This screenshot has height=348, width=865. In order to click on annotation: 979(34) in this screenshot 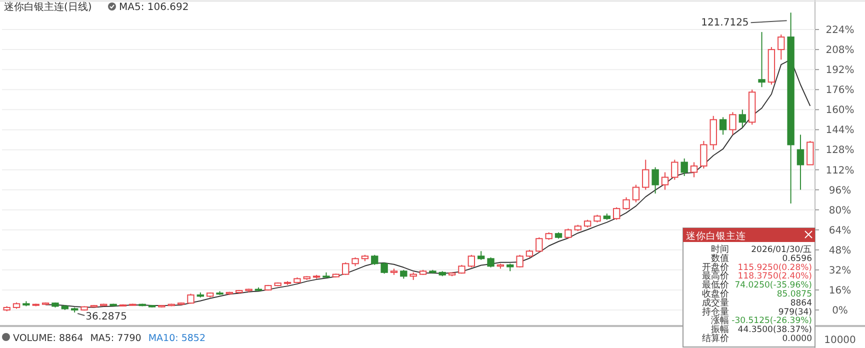, I will do `click(795, 312)`.